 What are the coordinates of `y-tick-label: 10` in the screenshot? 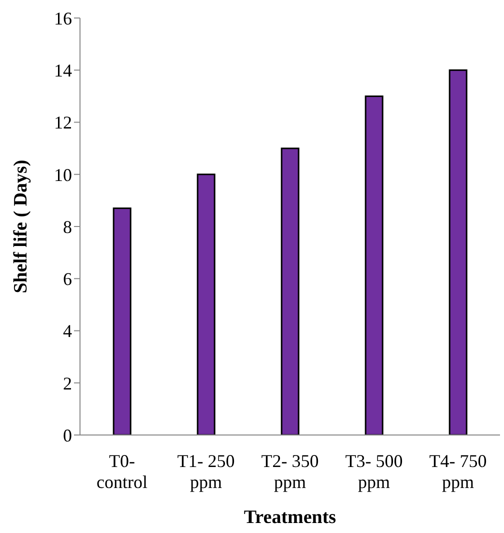 It's located at (63, 174).